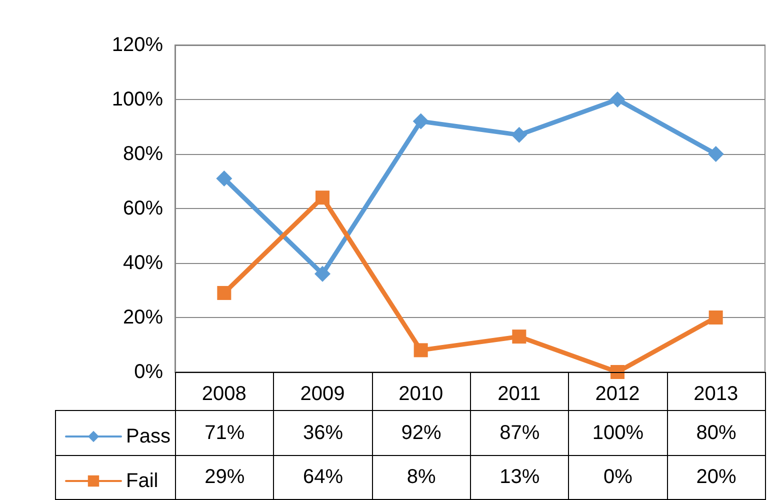 The image size is (776, 500). I want to click on y-tick-label: 40%, so click(143, 263).